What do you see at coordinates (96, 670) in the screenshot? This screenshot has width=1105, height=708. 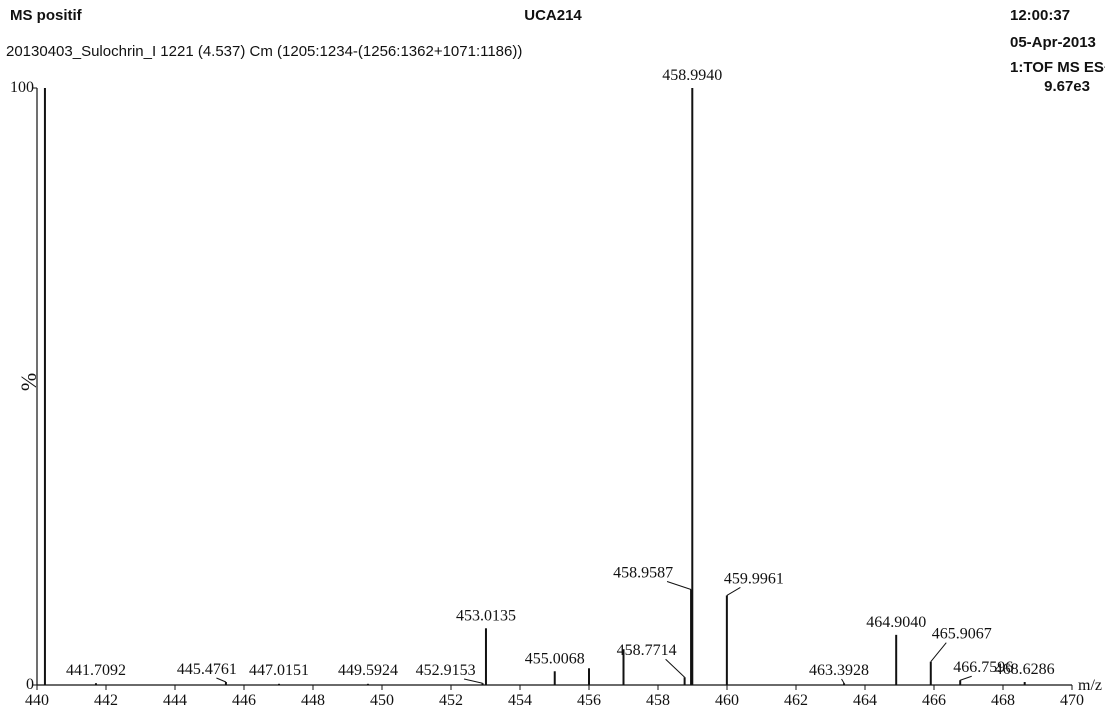 I see `peak-label: 441.7092` at bounding box center [96, 670].